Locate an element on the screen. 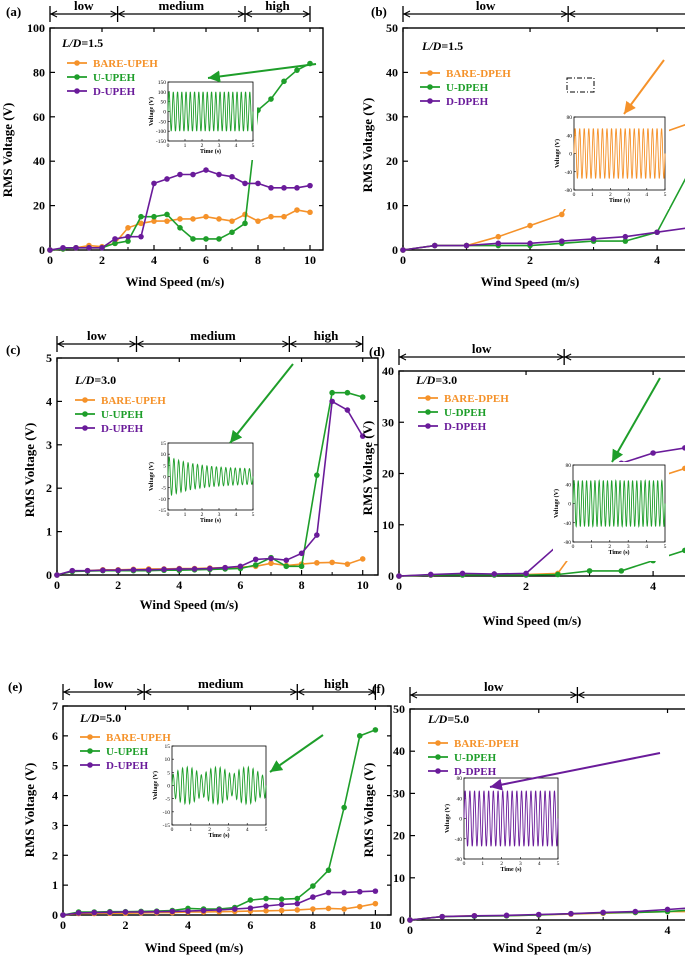  inset-y-tick-label: 150 is located at coordinates (162, 83).